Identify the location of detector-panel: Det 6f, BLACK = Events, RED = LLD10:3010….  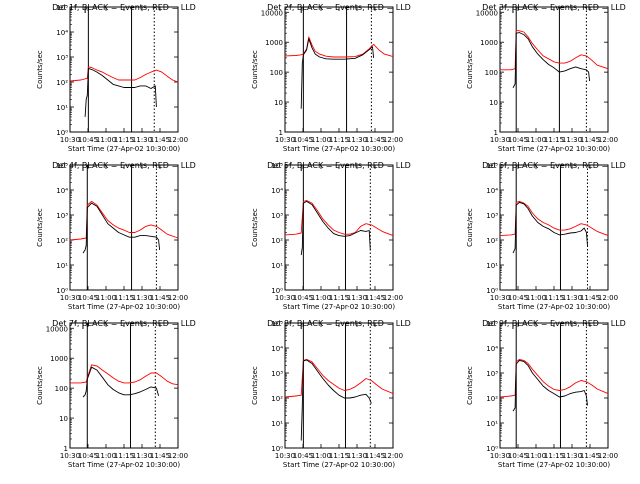
(546, 236).